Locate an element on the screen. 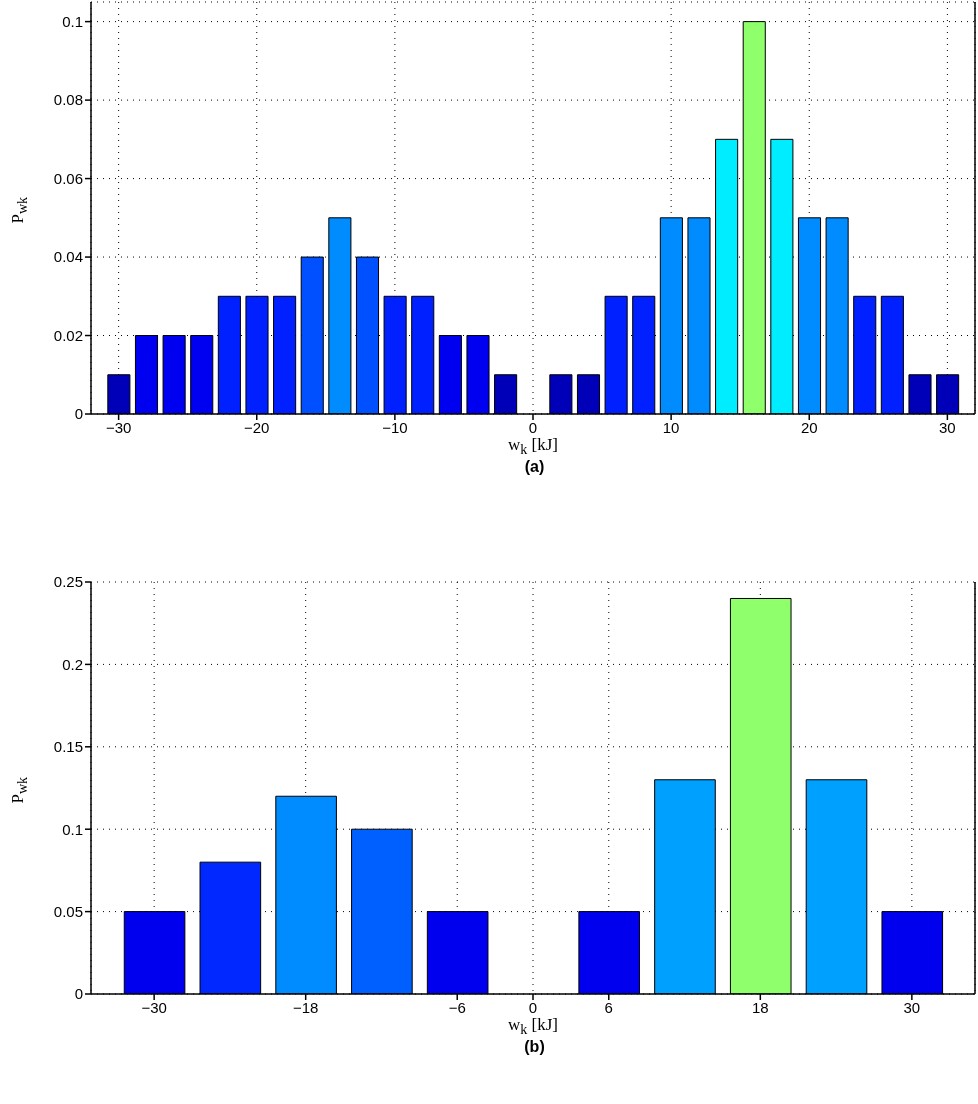 The width and height of the screenshot is (978, 1104). y-tick-label: 0.15 is located at coordinates (68, 747).